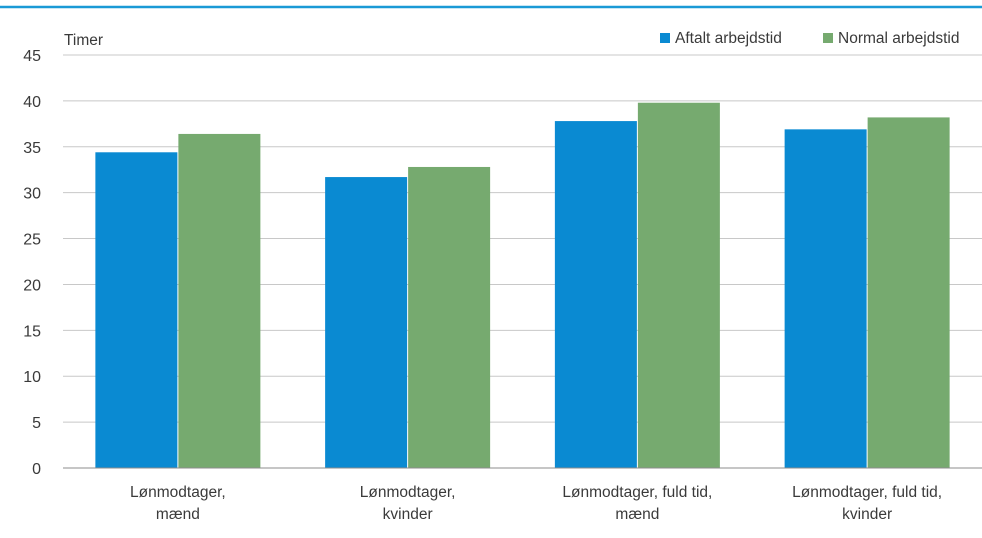  I want to click on legend: Aftalt arbejdstid Normal arbejdstid, so click(809, 38).